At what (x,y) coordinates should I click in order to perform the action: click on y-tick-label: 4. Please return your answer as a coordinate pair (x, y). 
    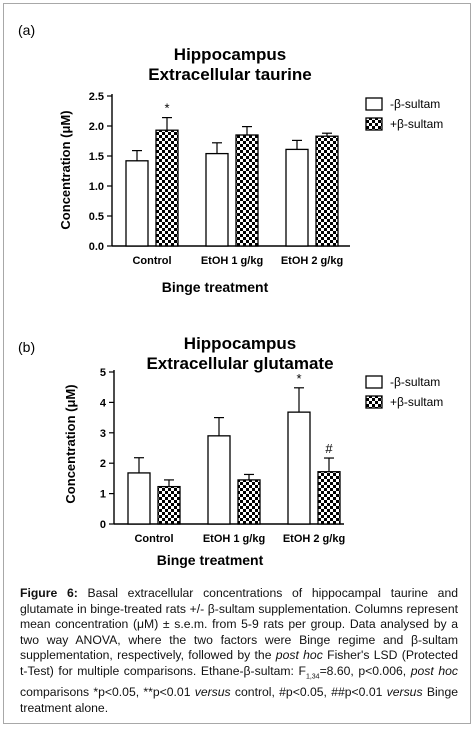
    Looking at the image, I should click on (103, 403).